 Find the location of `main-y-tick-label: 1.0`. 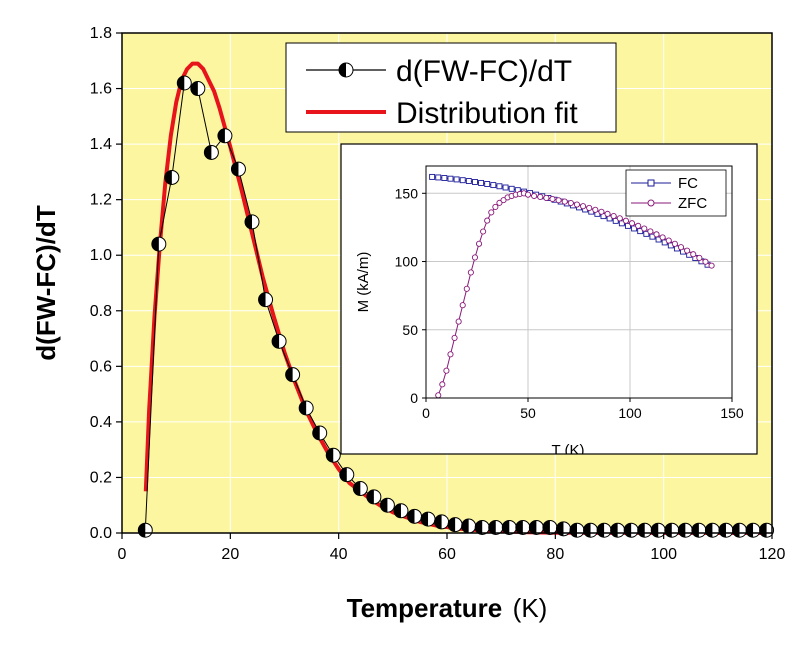

main-y-tick-label: 1.0 is located at coordinates (101, 255).